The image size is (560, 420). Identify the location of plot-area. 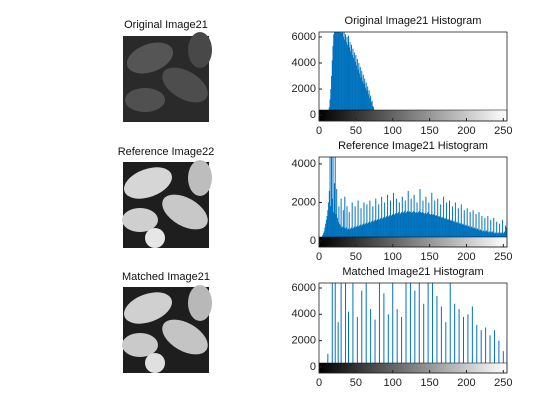
(413, 328).